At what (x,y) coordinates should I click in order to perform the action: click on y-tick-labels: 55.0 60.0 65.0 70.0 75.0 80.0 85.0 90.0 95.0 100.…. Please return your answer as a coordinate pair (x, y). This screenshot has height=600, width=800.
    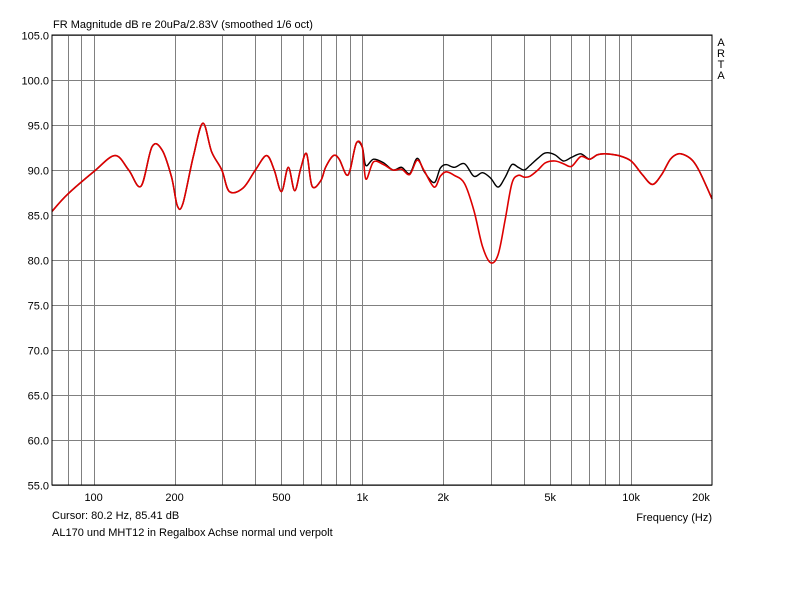
    Looking at the image, I should click on (35, 262).